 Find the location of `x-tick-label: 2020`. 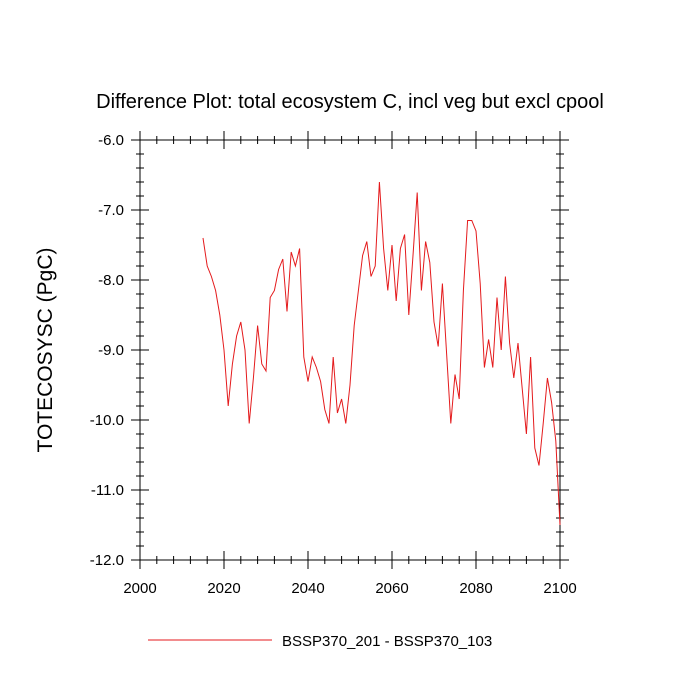

x-tick-label: 2020 is located at coordinates (223, 588).